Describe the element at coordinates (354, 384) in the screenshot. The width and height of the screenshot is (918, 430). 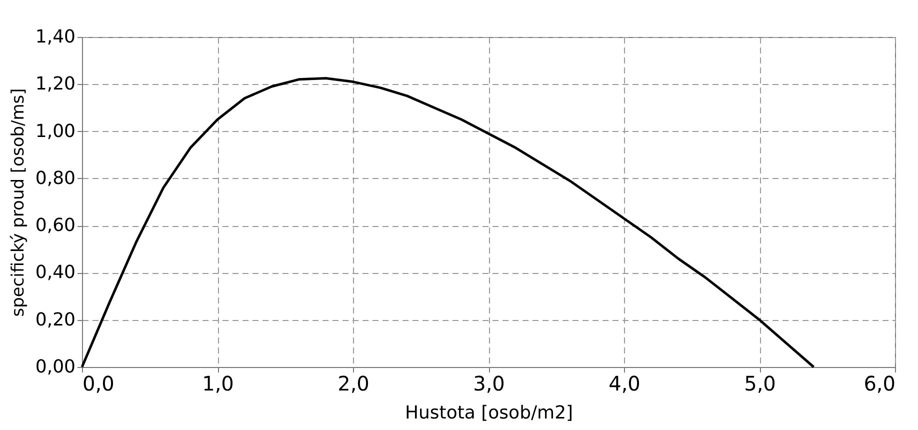
I see `x-tick-label: 2,0` at that location.